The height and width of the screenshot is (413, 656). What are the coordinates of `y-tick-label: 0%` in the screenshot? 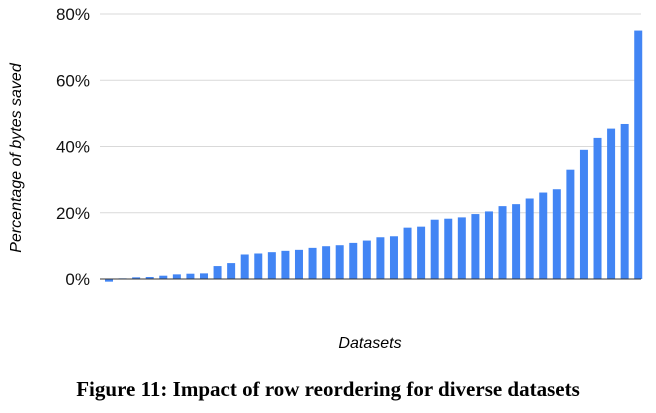 It's located at (77, 279).